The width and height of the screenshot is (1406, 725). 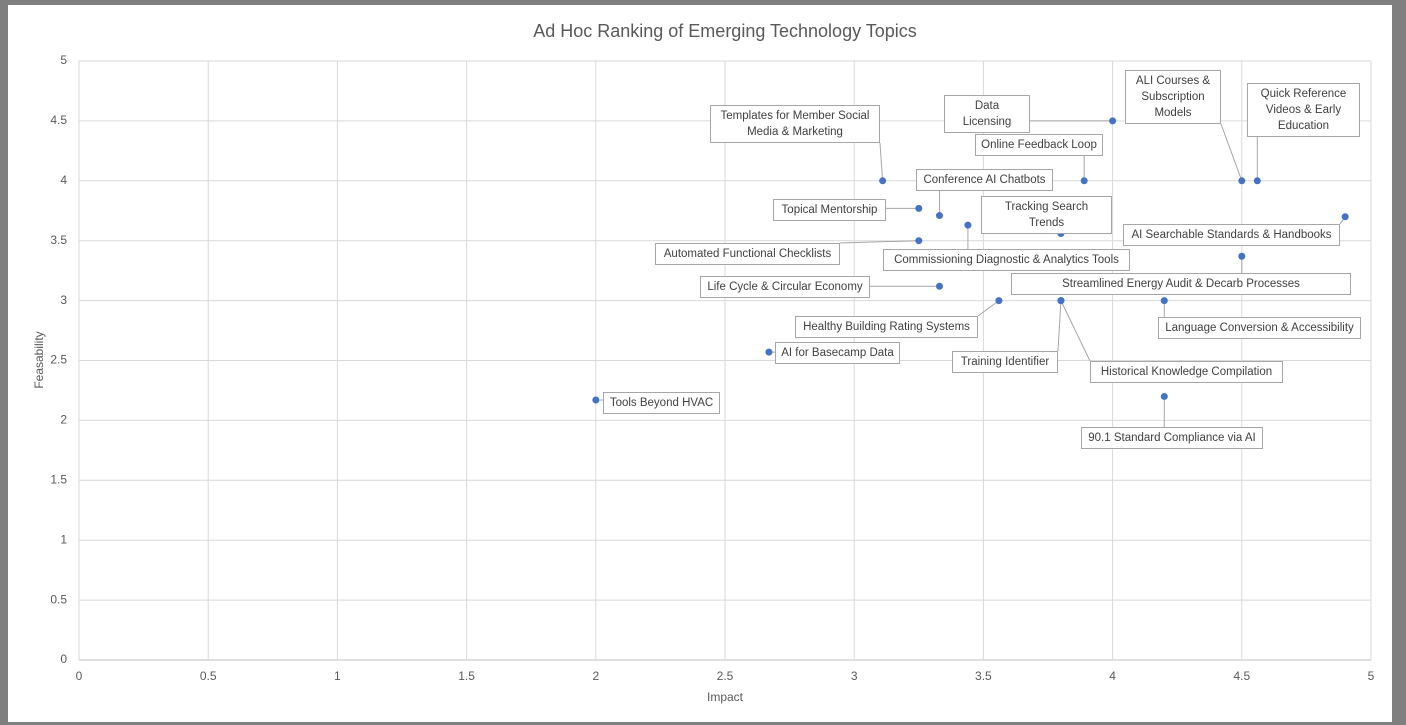 What do you see at coordinates (1005, 362) in the screenshot?
I see `data-label: Training Identifier` at bounding box center [1005, 362].